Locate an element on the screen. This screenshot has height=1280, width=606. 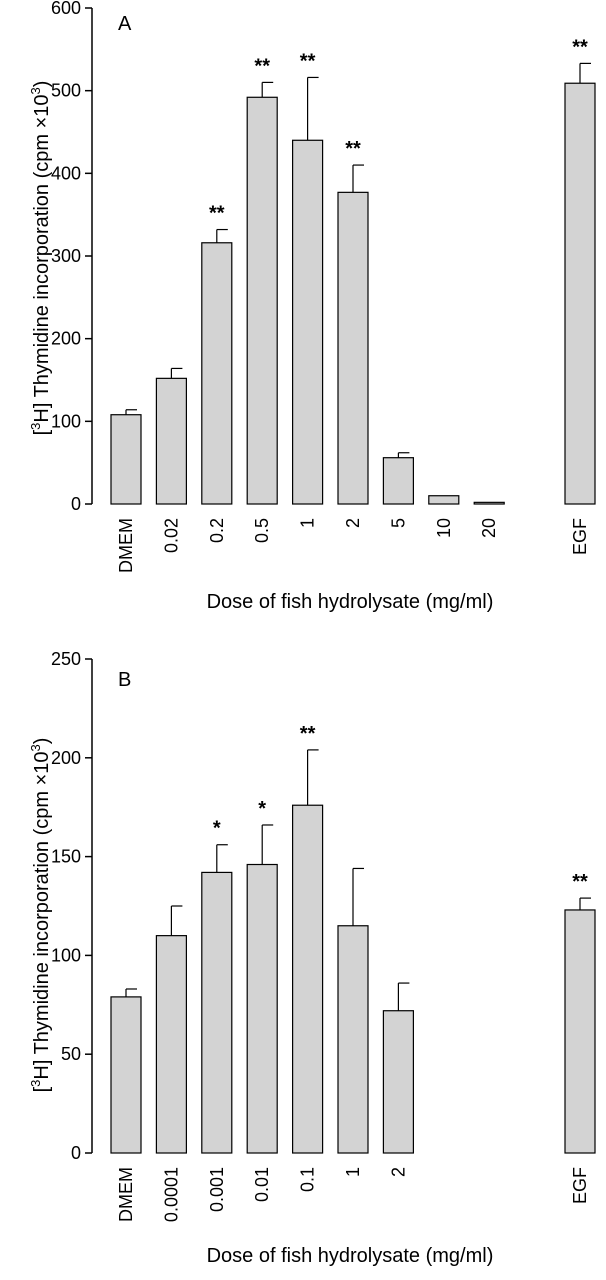
panel-a-y-tick-label: 0 is located at coordinates (76, 504).